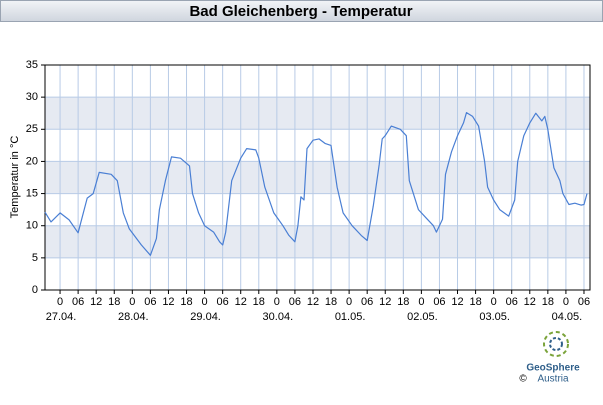 The width and height of the screenshot is (603, 405). I want to click on day-label: 03.05., so click(494, 317).